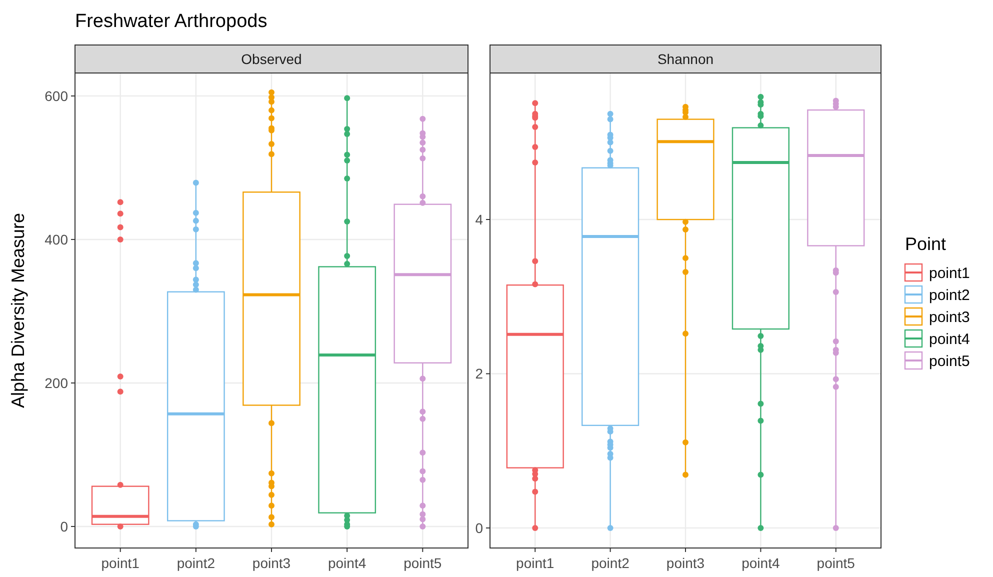  What do you see at coordinates (949, 295) in the screenshot?
I see `legend-label: point2` at bounding box center [949, 295].